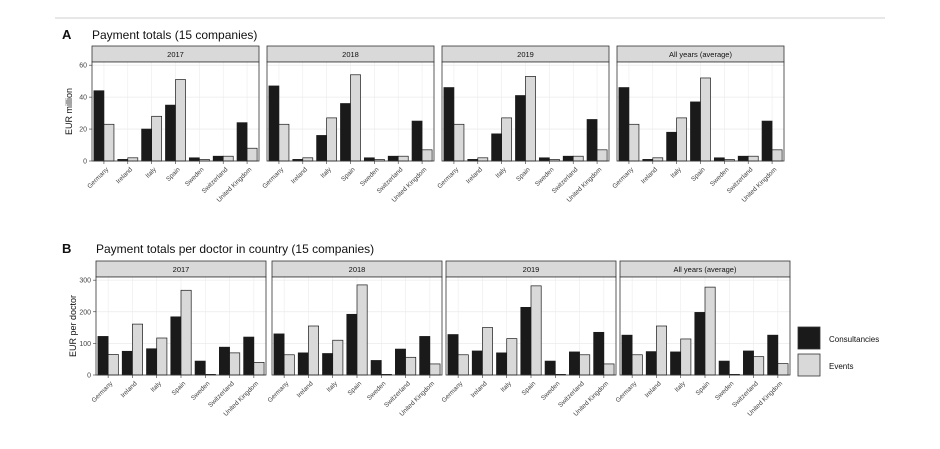 Image resolution: width=940 pixels, height=449 pixels. What do you see at coordinates (242, 142) in the screenshot?
I see `bar-consultancies-united-kingdom-2017` at bounding box center [242, 142].